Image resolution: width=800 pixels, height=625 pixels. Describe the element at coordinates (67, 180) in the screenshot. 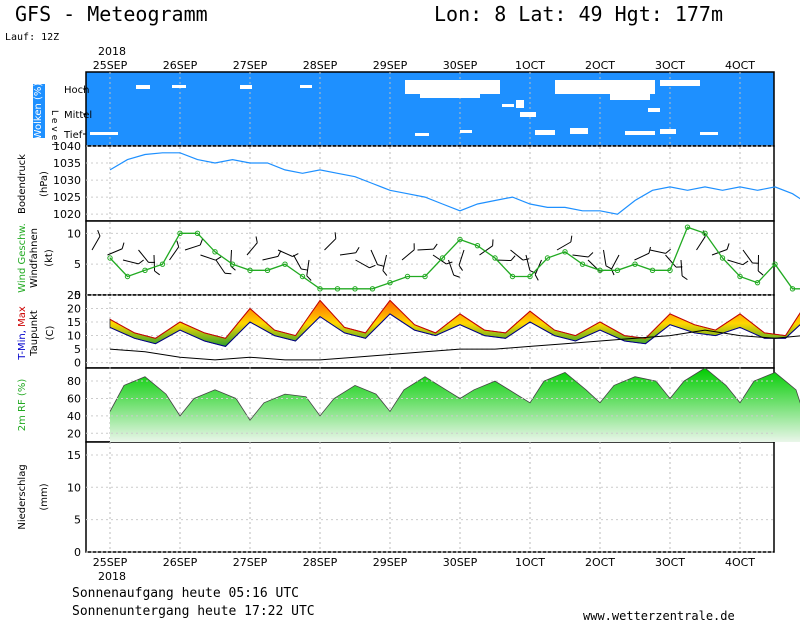

I see `pressure-tick-label: 1030` at that location.